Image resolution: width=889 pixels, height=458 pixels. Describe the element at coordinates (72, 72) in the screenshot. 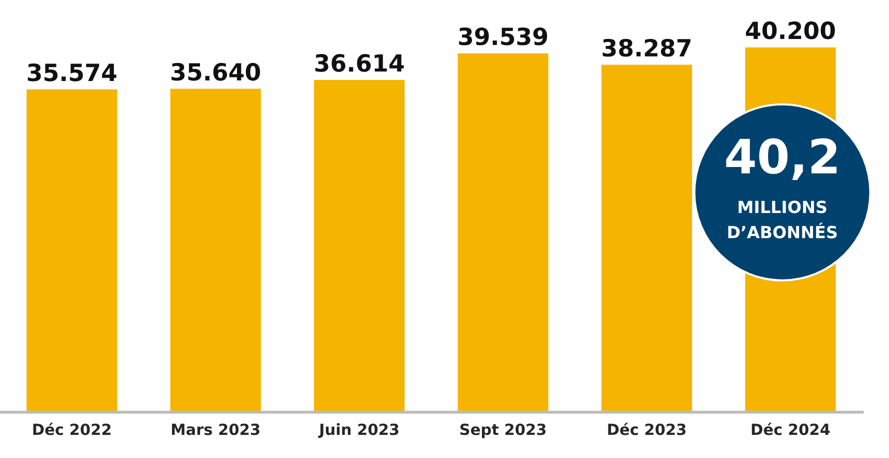

I see `data-label: 35.574` at that location.